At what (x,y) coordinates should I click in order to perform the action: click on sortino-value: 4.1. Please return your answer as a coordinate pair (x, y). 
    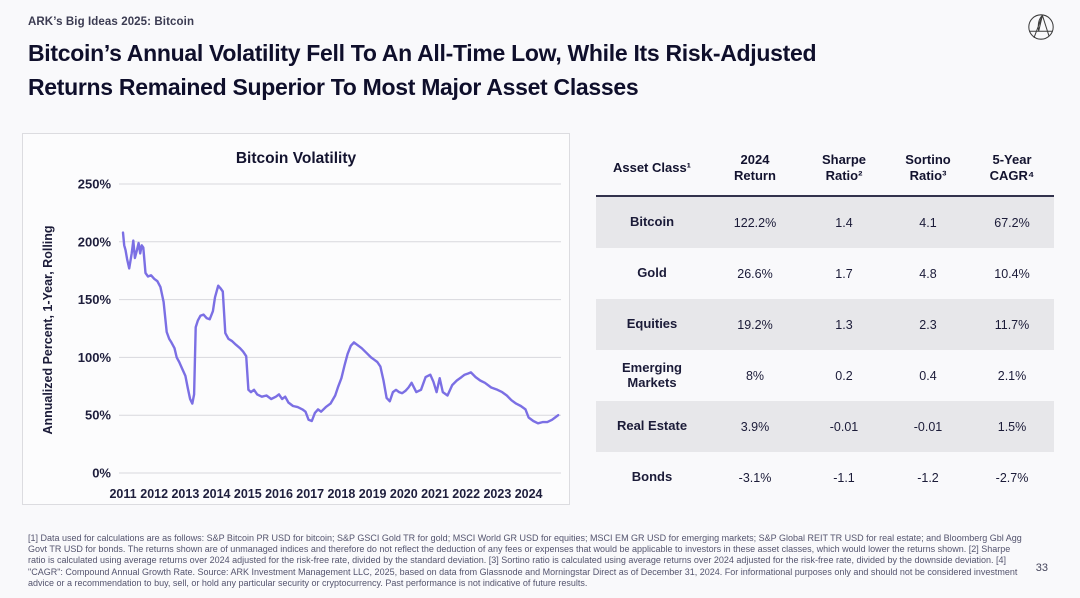
    Looking at the image, I should click on (928, 222).